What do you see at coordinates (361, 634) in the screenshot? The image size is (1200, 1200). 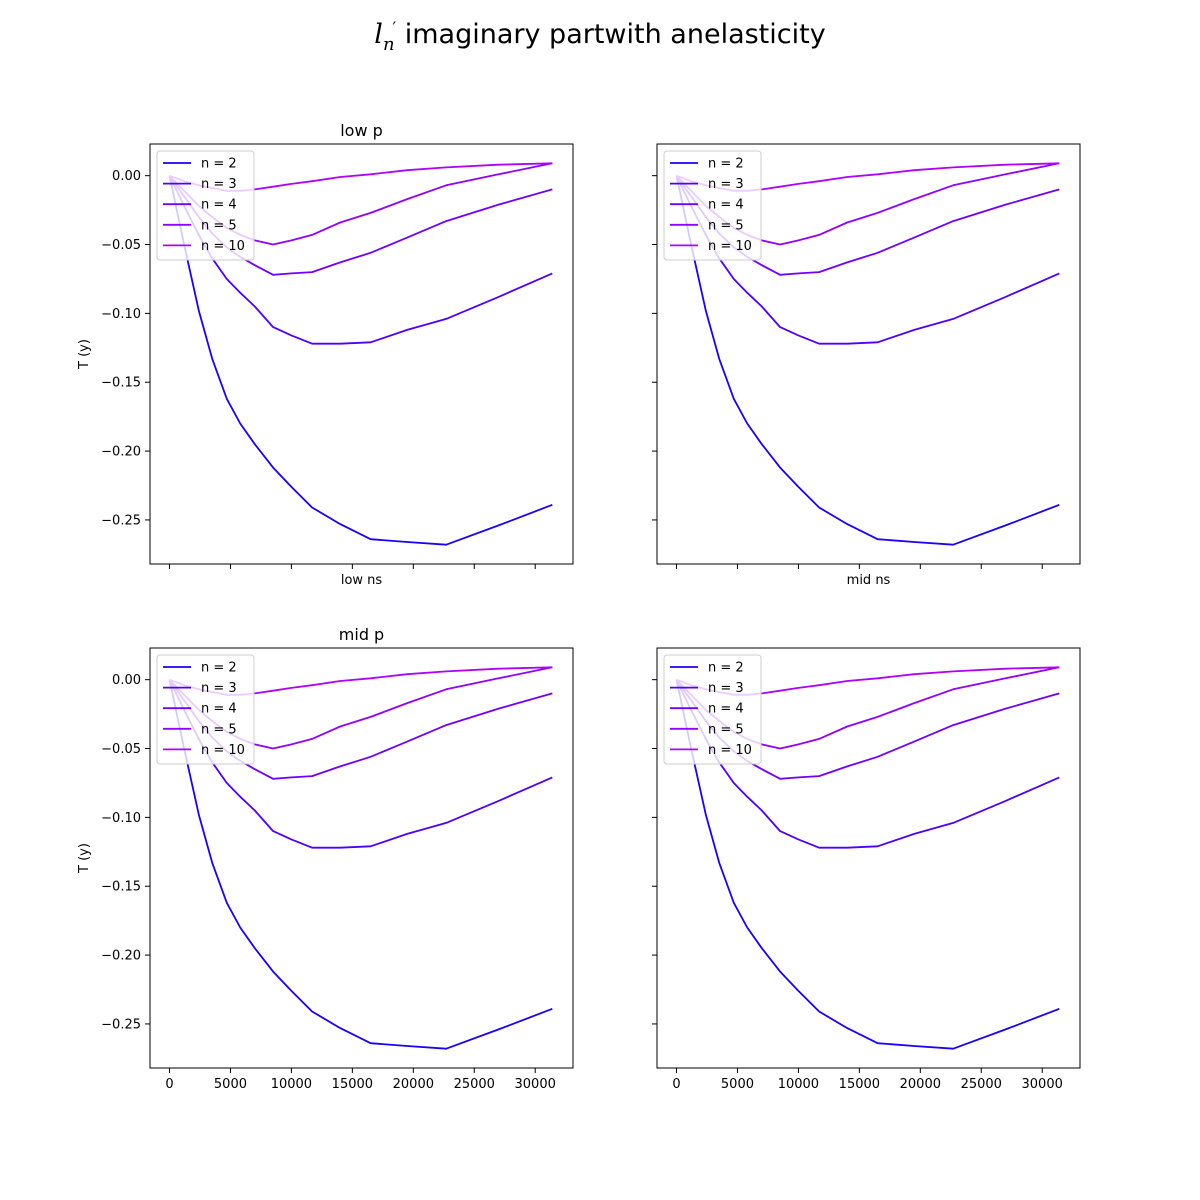 I see `subplot-title: mid p` at bounding box center [361, 634].